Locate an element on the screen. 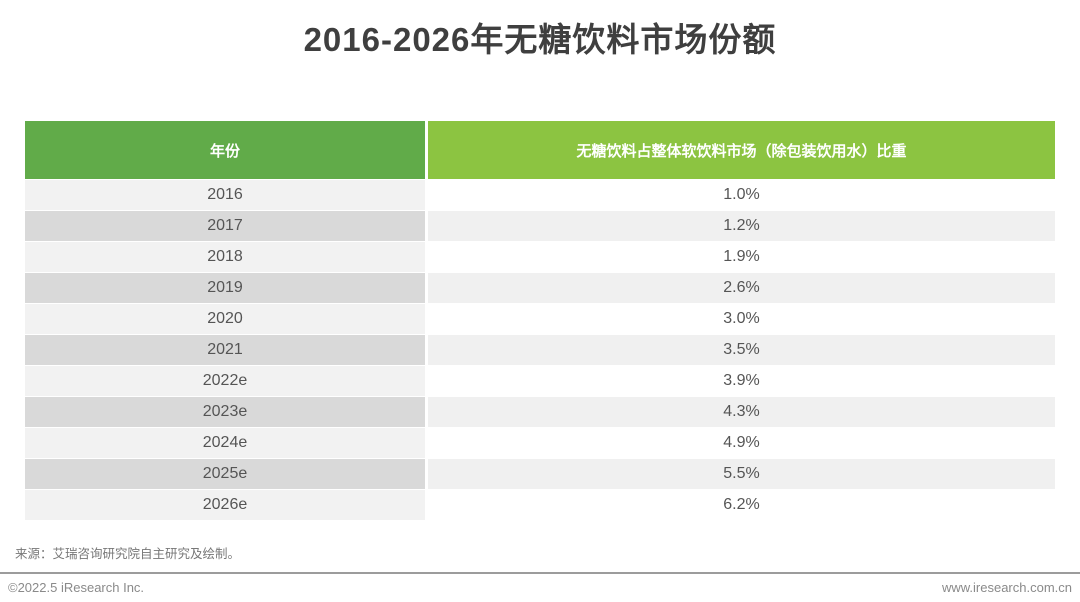 The image size is (1080, 602). year-cell: 2020 is located at coordinates (225, 319).